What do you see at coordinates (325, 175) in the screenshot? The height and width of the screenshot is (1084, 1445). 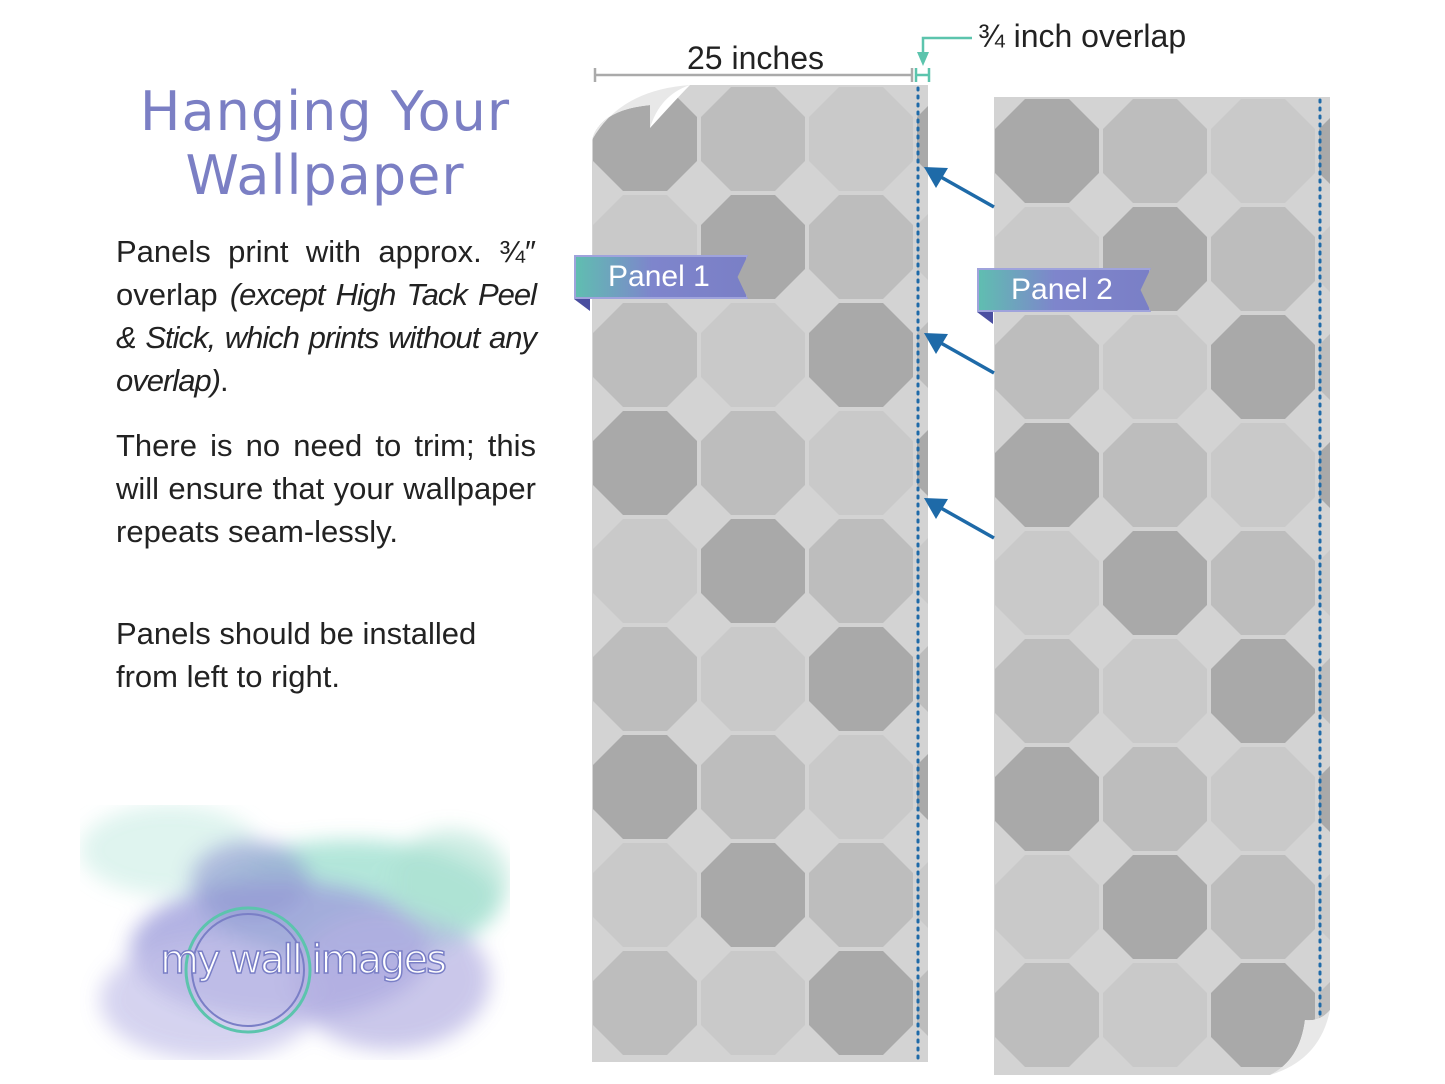 I see `title-line-2: Wallpaper` at bounding box center [325, 175].